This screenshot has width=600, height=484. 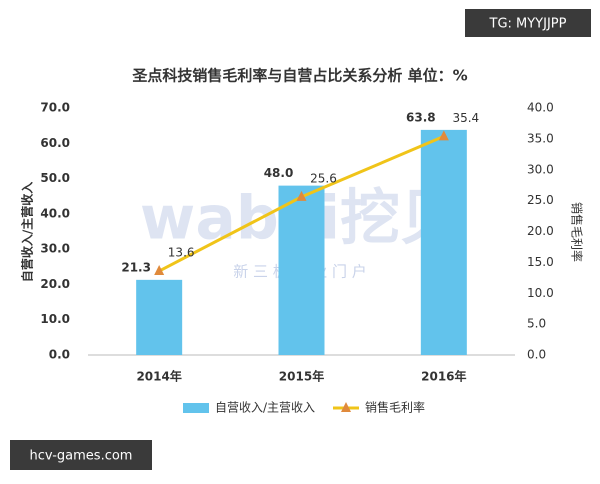 I want to click on x-tick-label: 2014年, so click(x=158, y=376).